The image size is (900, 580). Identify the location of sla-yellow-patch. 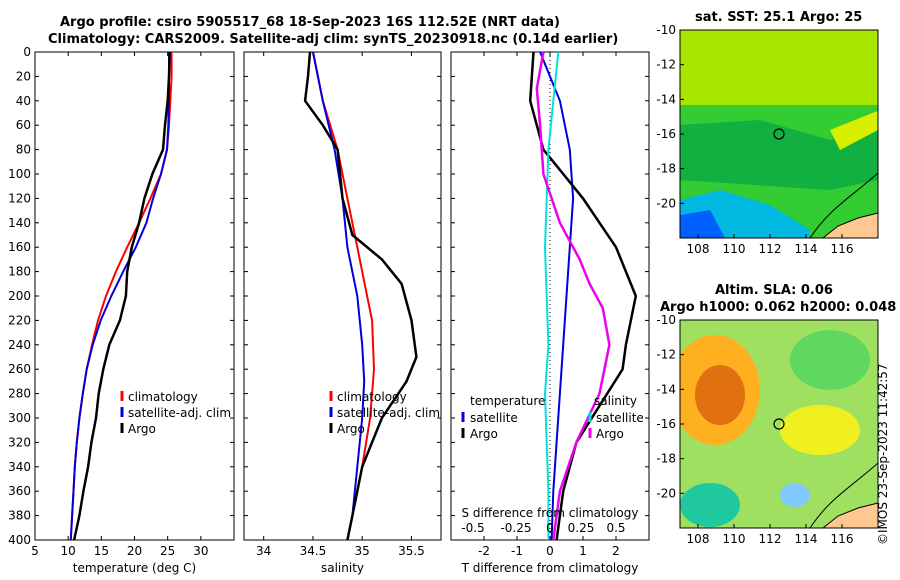
(820, 430).